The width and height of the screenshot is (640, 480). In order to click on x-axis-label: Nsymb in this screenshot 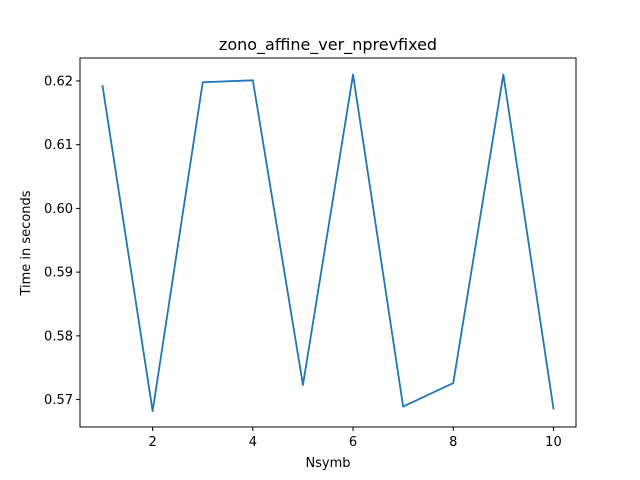, I will do `click(327, 463)`.